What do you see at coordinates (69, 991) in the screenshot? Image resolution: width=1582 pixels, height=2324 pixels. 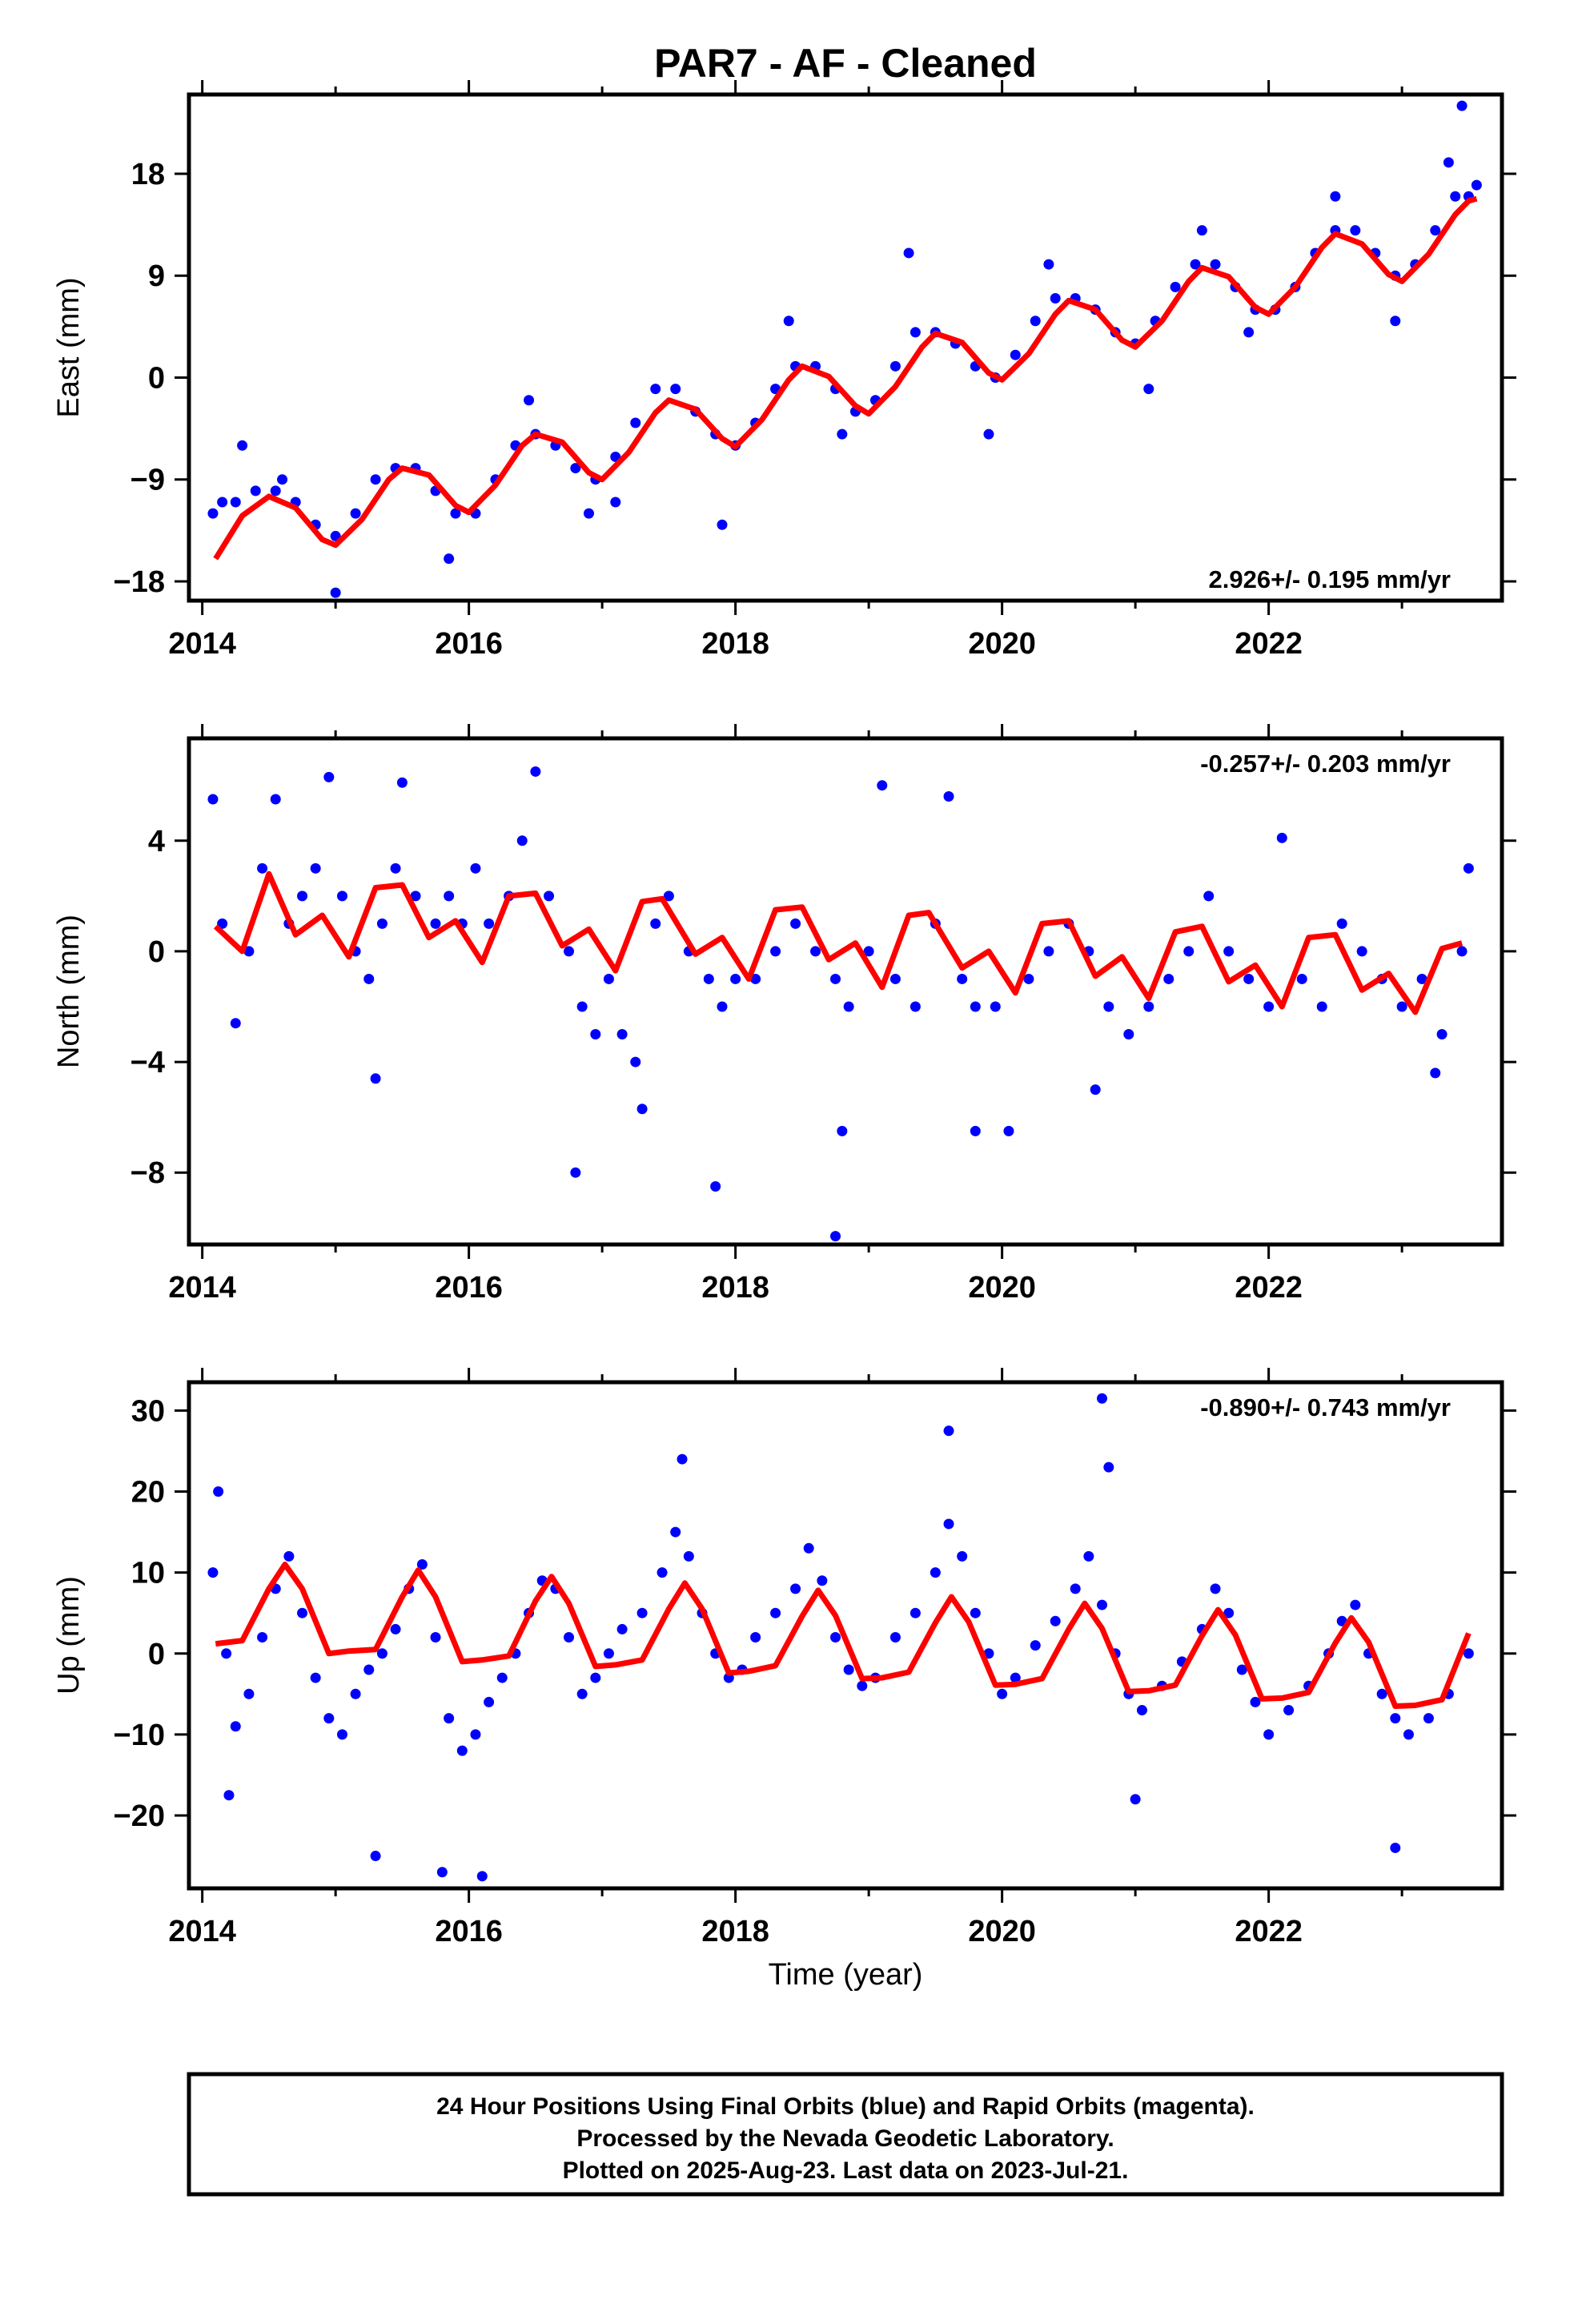 I see `y-axis-label: North (mm)` at bounding box center [69, 991].